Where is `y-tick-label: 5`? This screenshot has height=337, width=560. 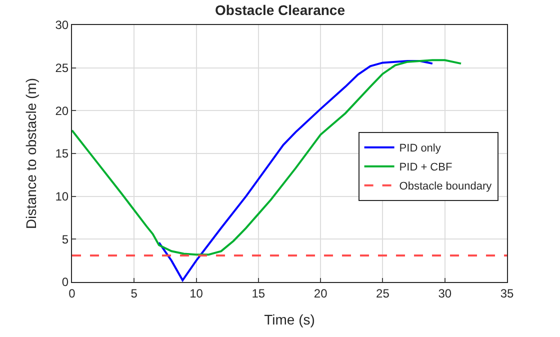 y-tick-label: 5 is located at coordinates (65, 239).